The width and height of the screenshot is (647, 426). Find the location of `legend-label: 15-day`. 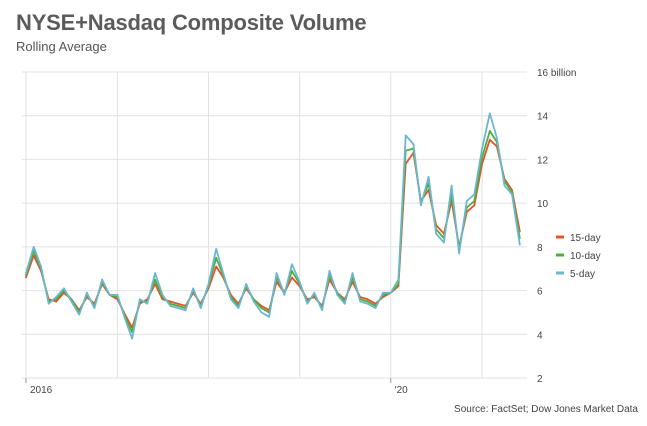

legend-label: 15-day is located at coordinates (585, 238).